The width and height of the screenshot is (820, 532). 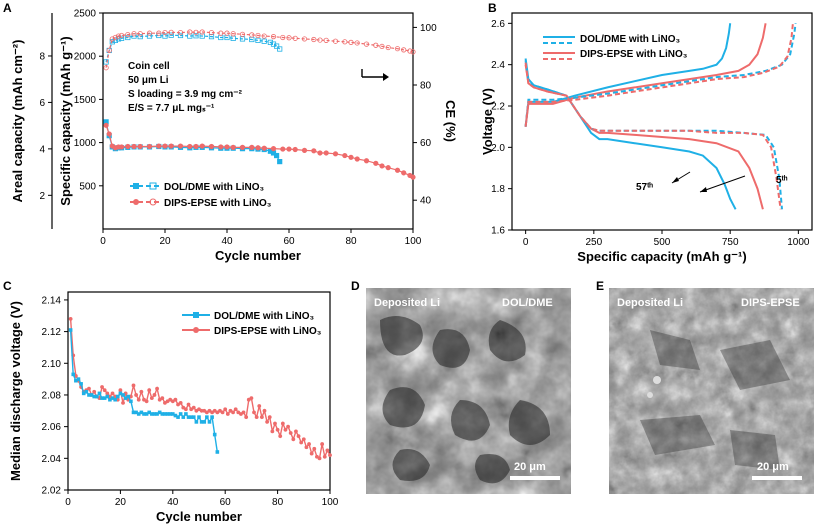 I want to click on sem-e-right-label: DIPS-EPSE, so click(x=770, y=303).